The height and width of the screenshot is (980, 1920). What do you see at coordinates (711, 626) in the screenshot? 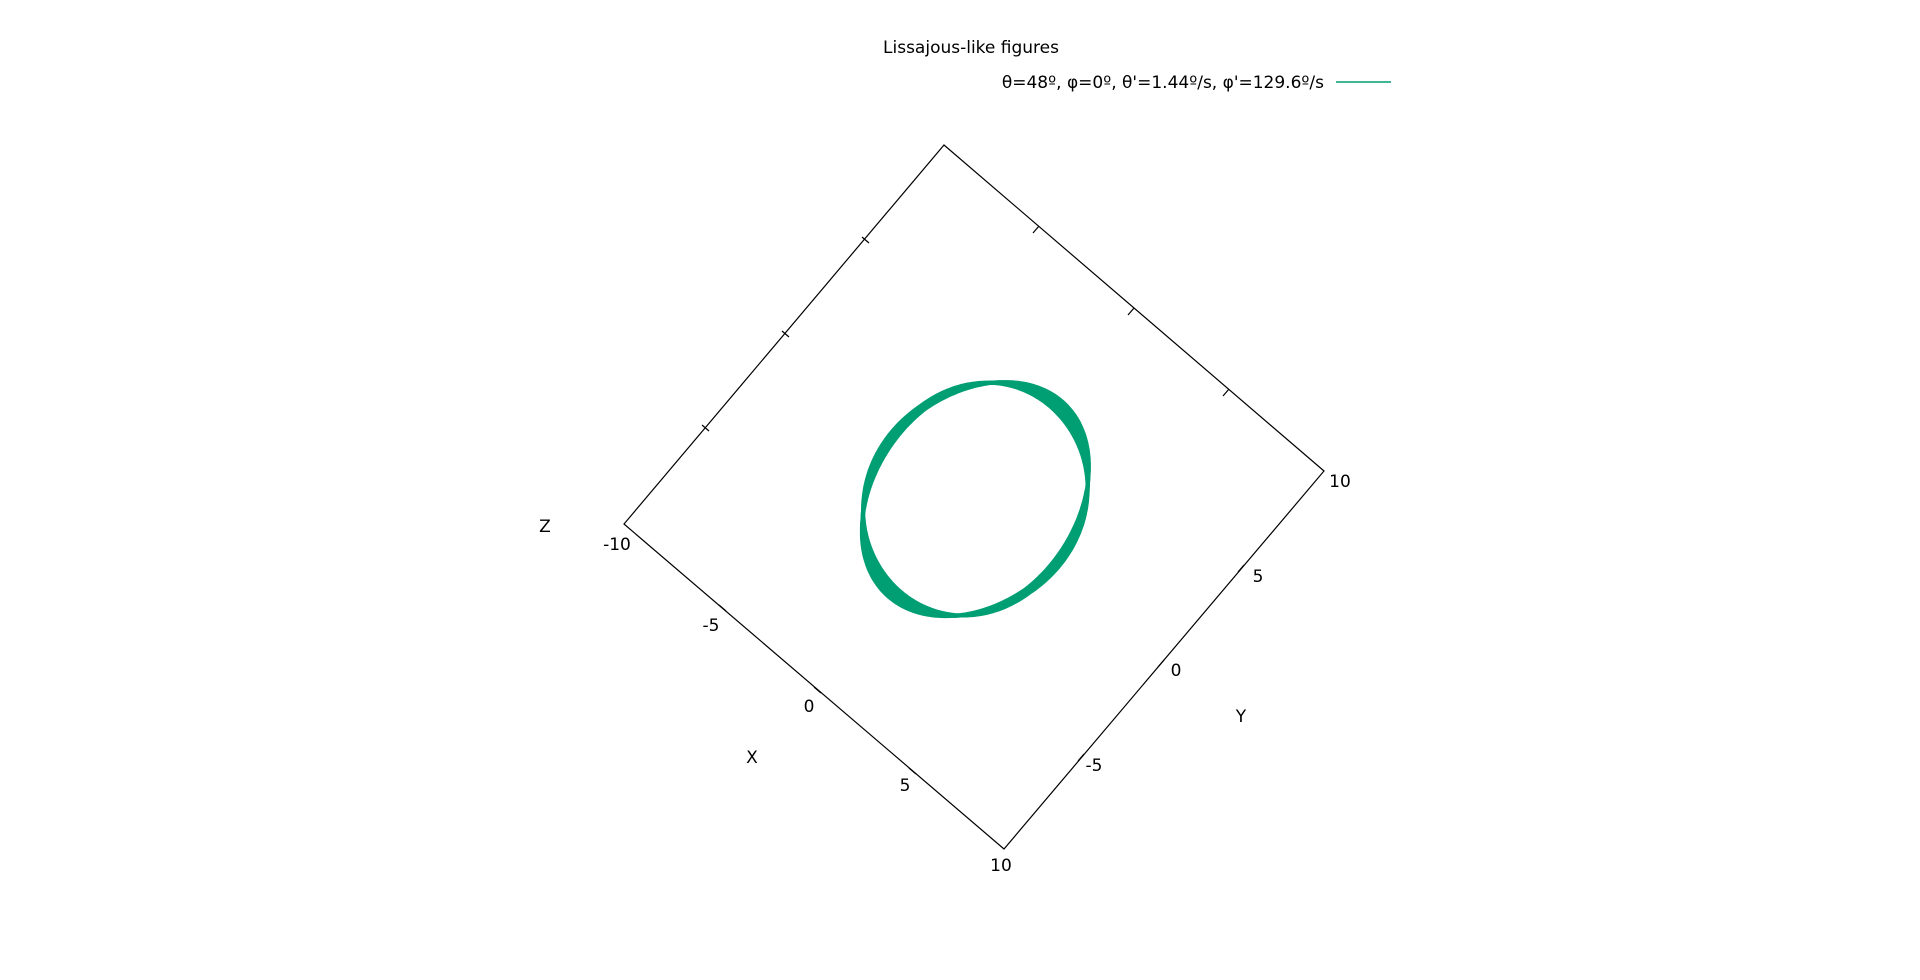
I see `x-axis-tick-label: -5` at bounding box center [711, 626].